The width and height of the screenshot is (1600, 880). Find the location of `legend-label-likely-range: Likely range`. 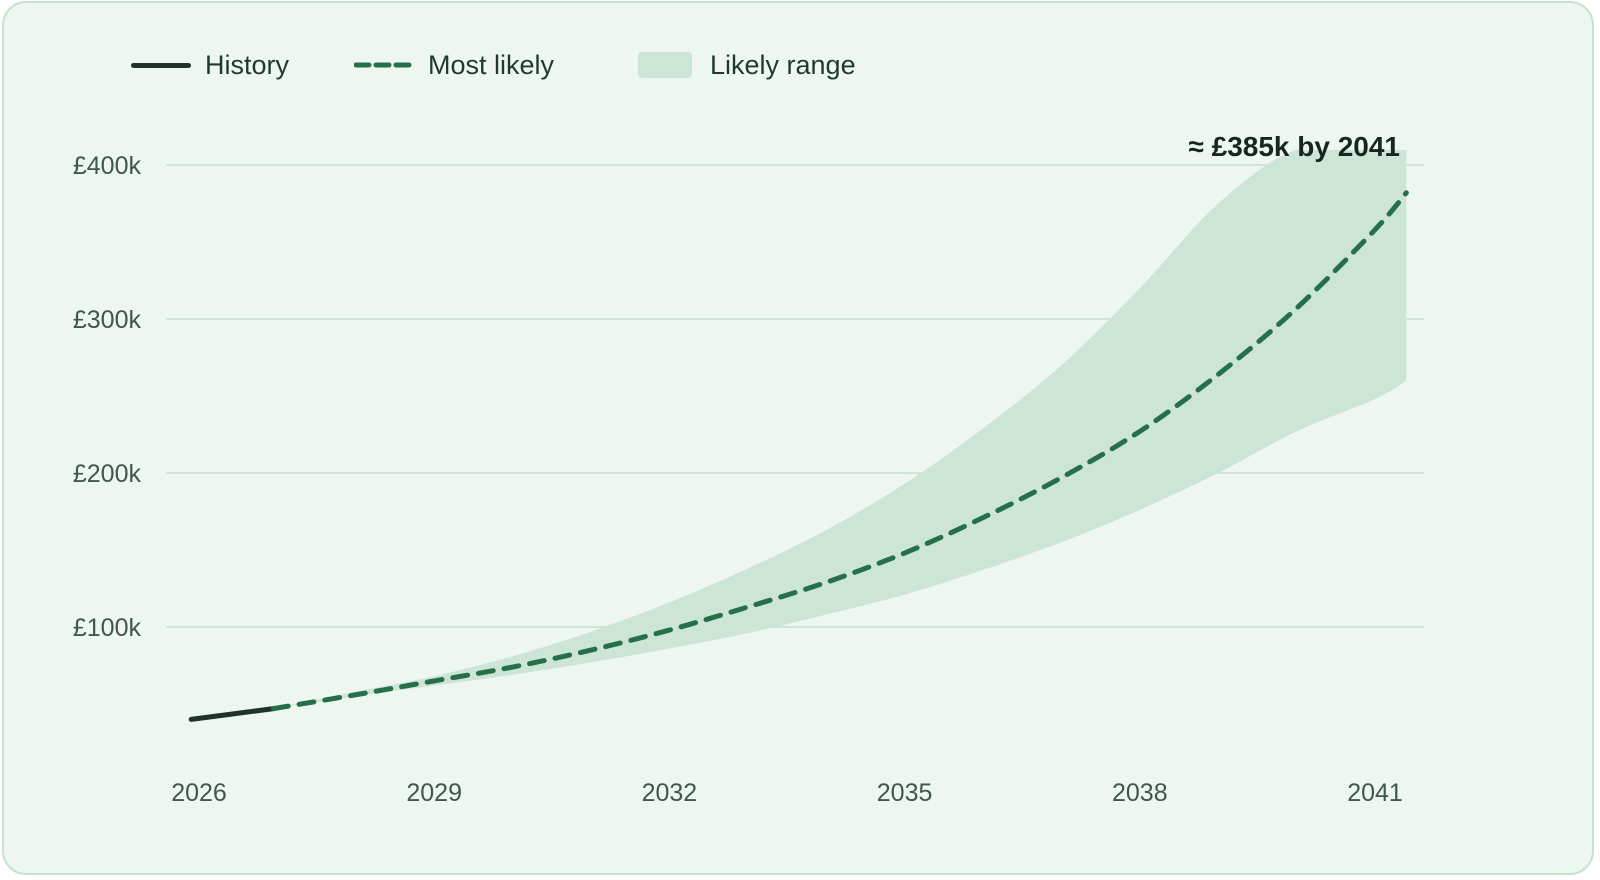

legend-label-likely-range: Likely range is located at coordinates (783, 64).